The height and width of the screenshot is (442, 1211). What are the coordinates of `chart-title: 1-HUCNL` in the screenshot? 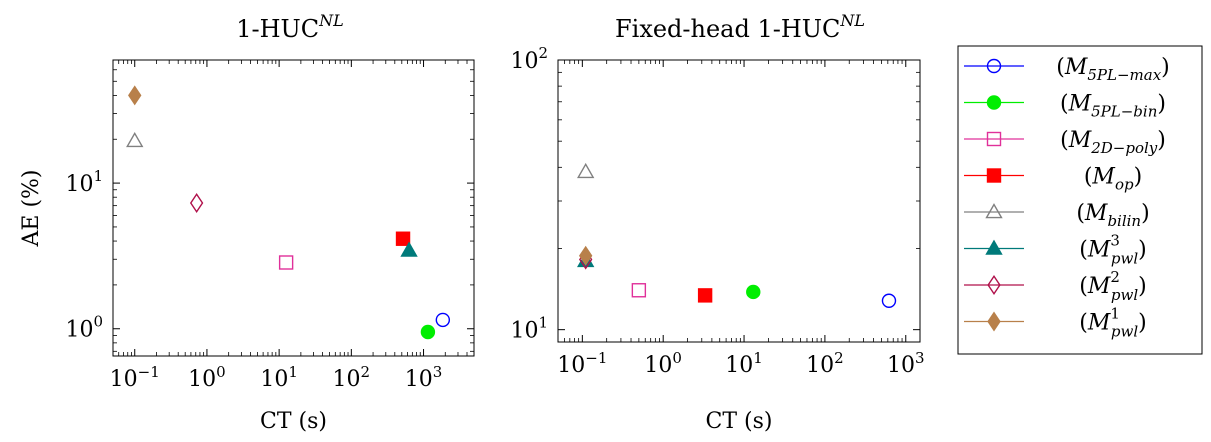 It's located at (290, 27).